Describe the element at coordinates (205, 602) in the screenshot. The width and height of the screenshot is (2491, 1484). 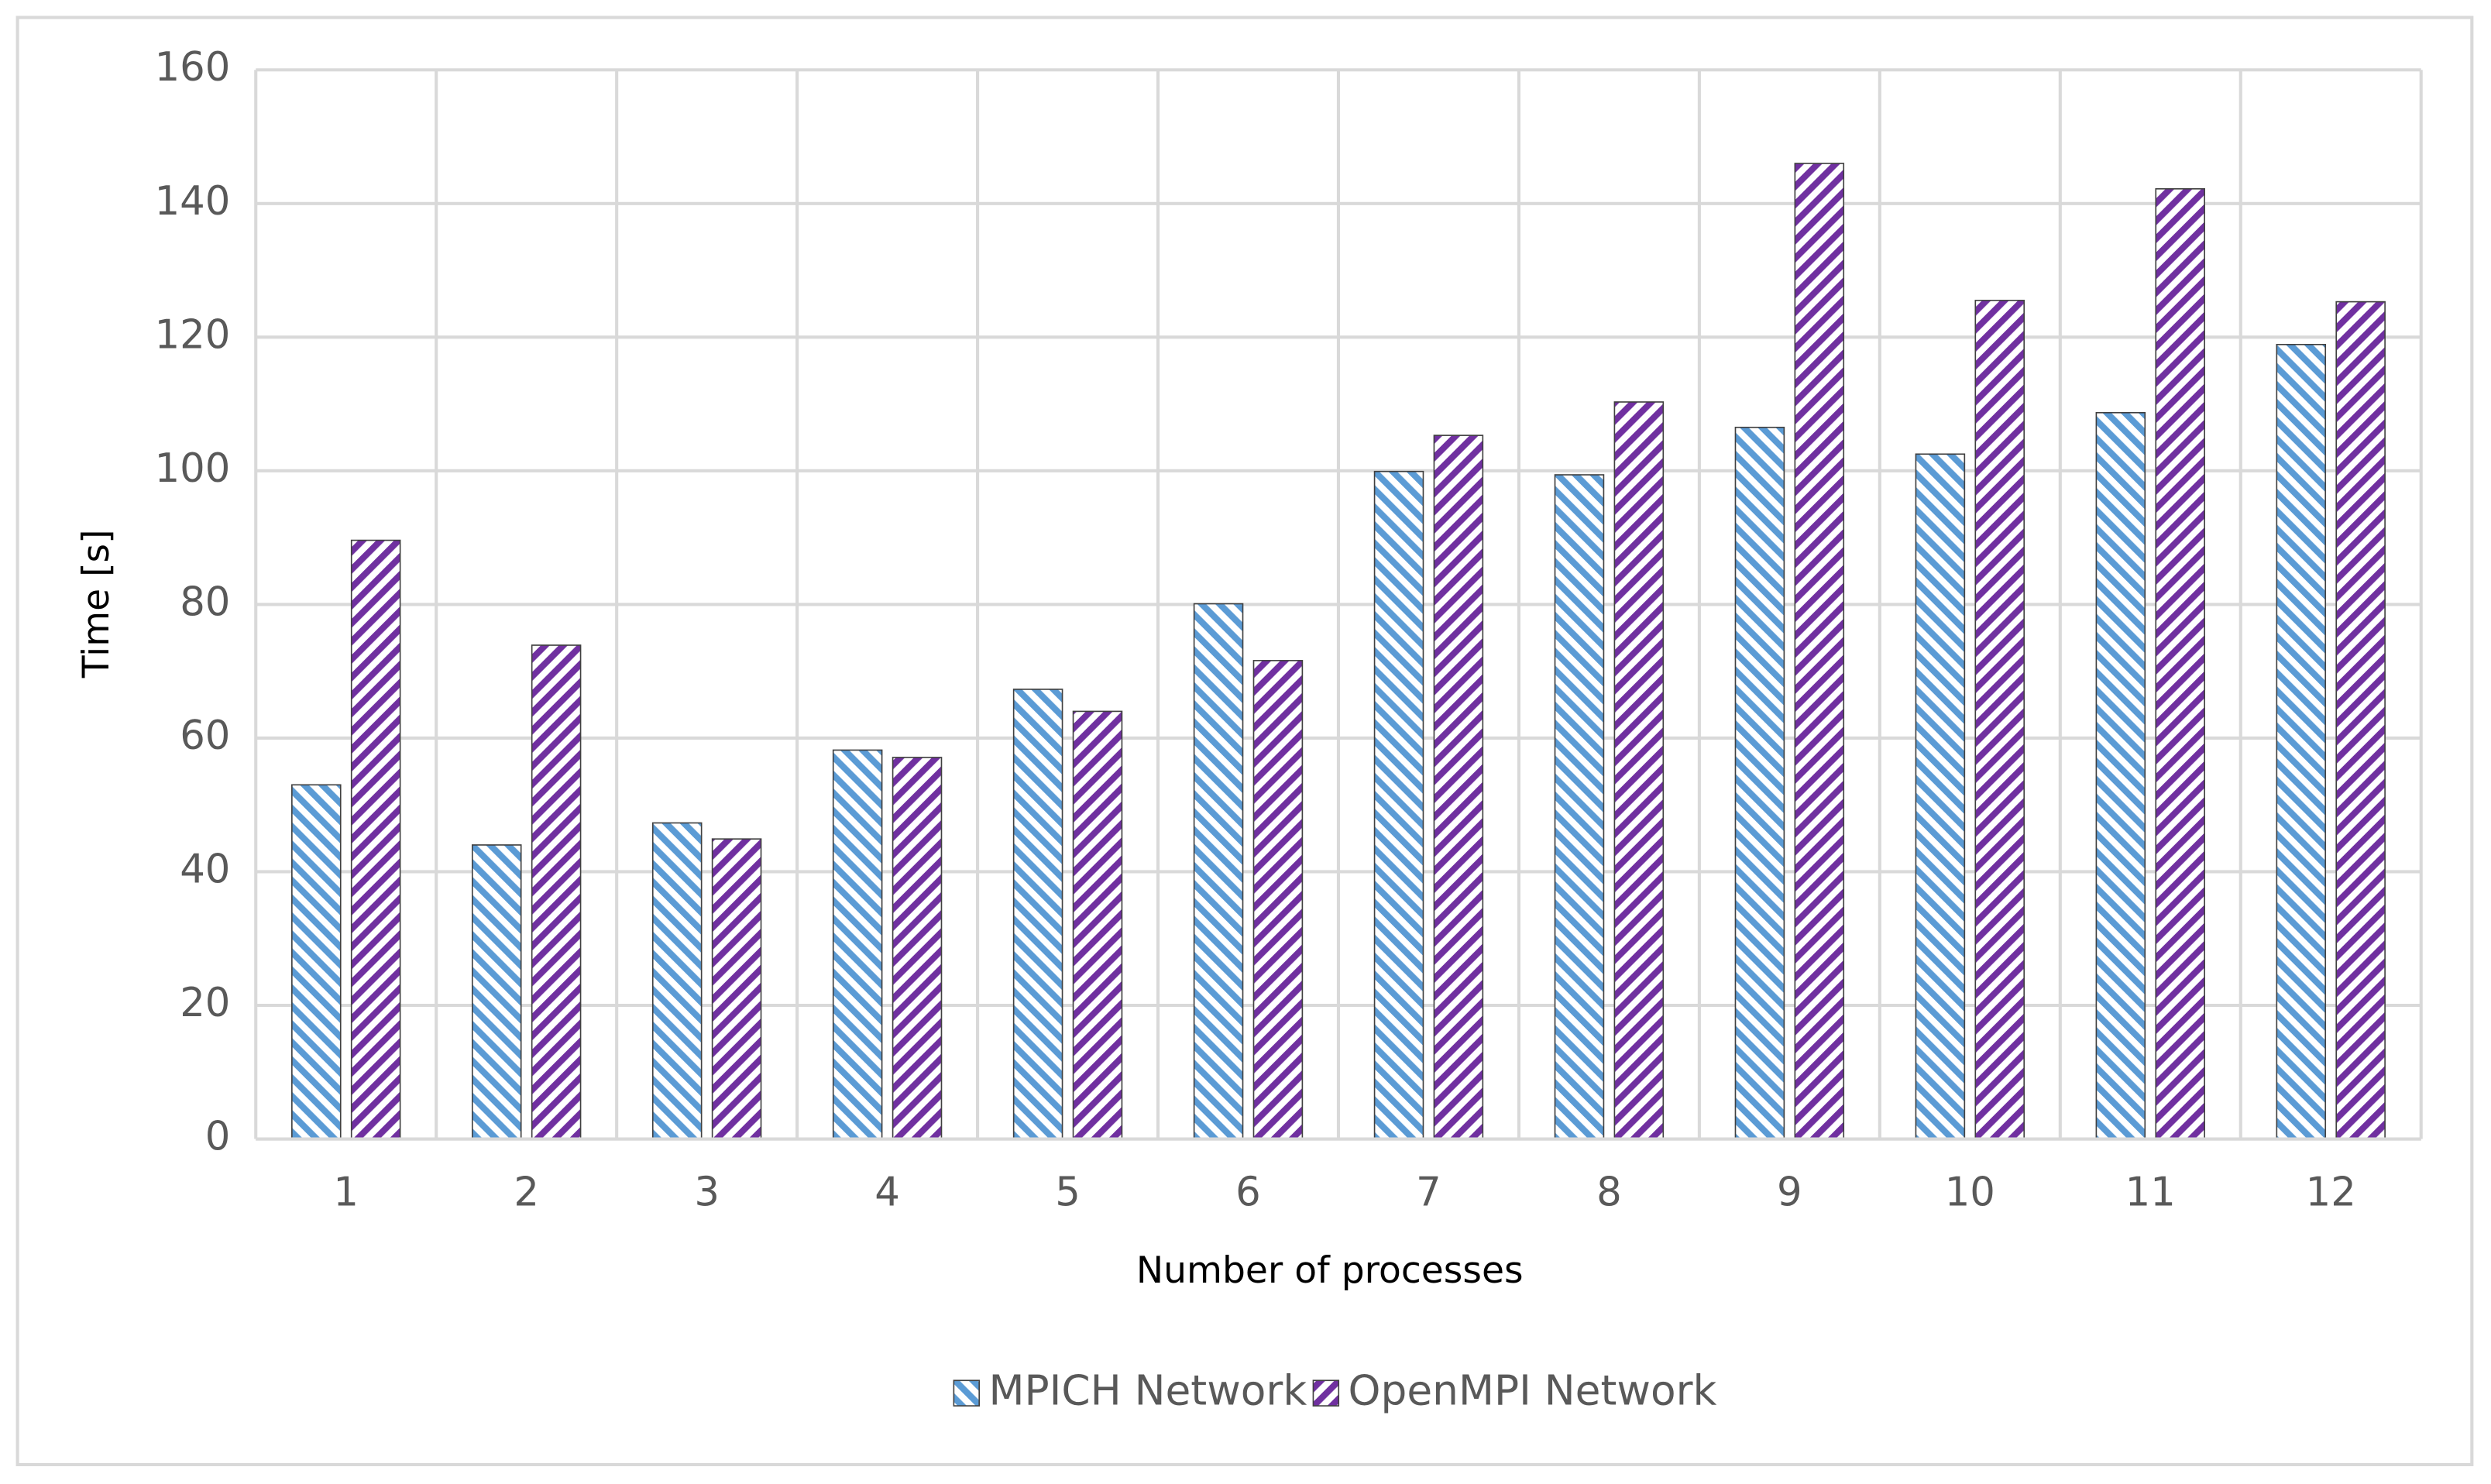
I see `y-tick-label: 80` at that location.